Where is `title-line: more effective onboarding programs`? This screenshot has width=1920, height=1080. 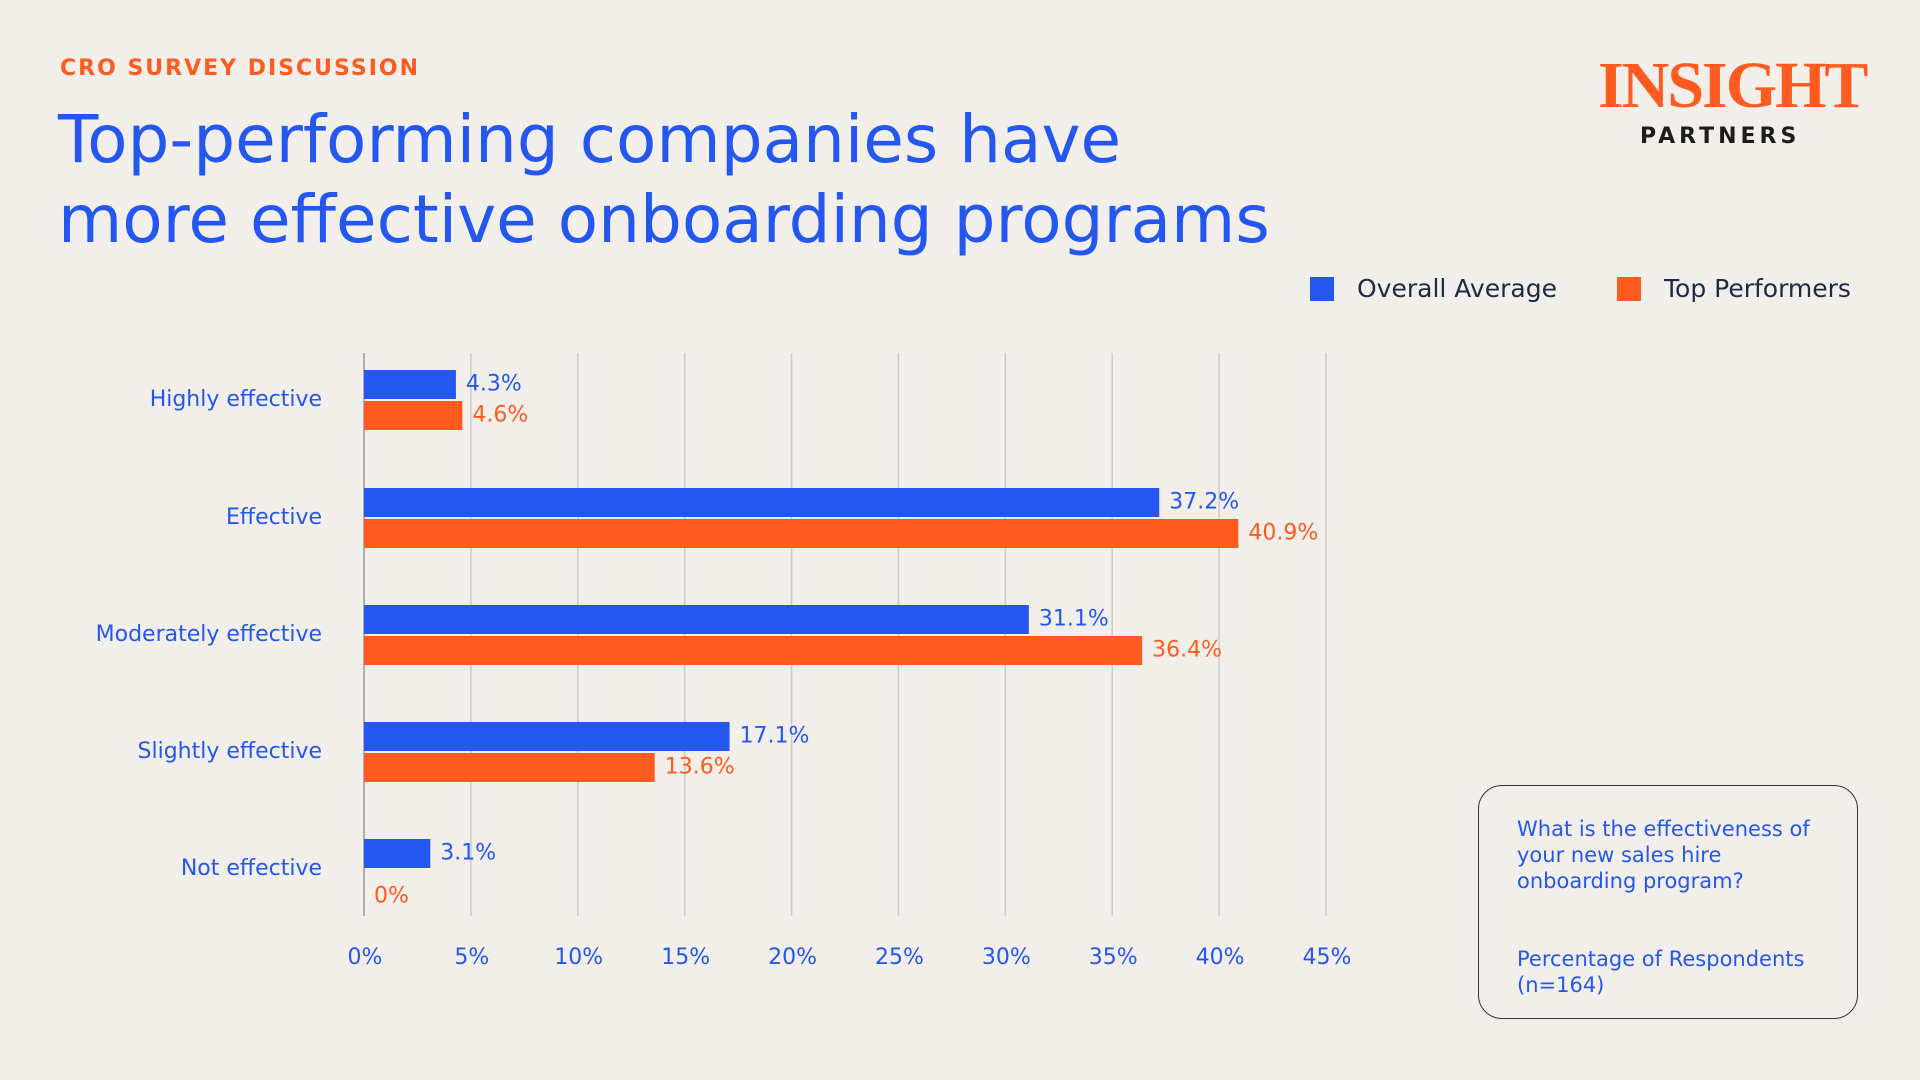
title-line: more effective onboarding programs is located at coordinates (664, 219).